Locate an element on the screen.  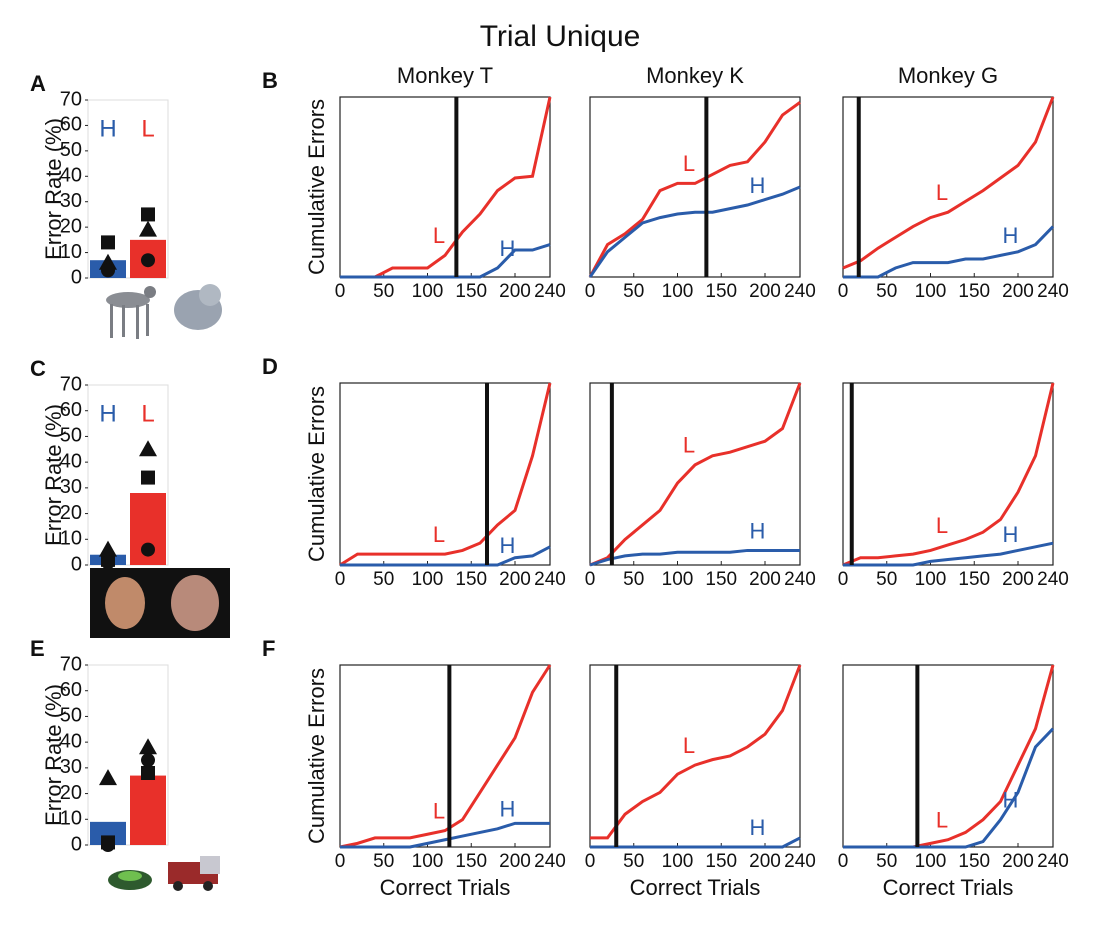
human-face is located at coordinates (125, 603).